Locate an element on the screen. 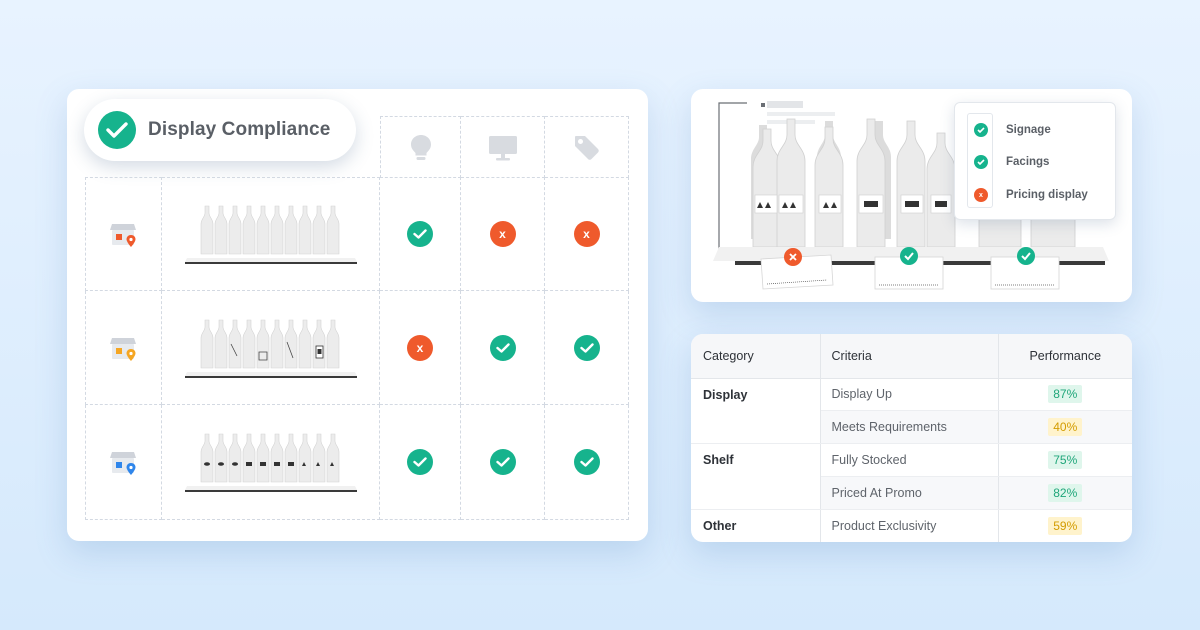  category-cell: Other is located at coordinates (756, 525).